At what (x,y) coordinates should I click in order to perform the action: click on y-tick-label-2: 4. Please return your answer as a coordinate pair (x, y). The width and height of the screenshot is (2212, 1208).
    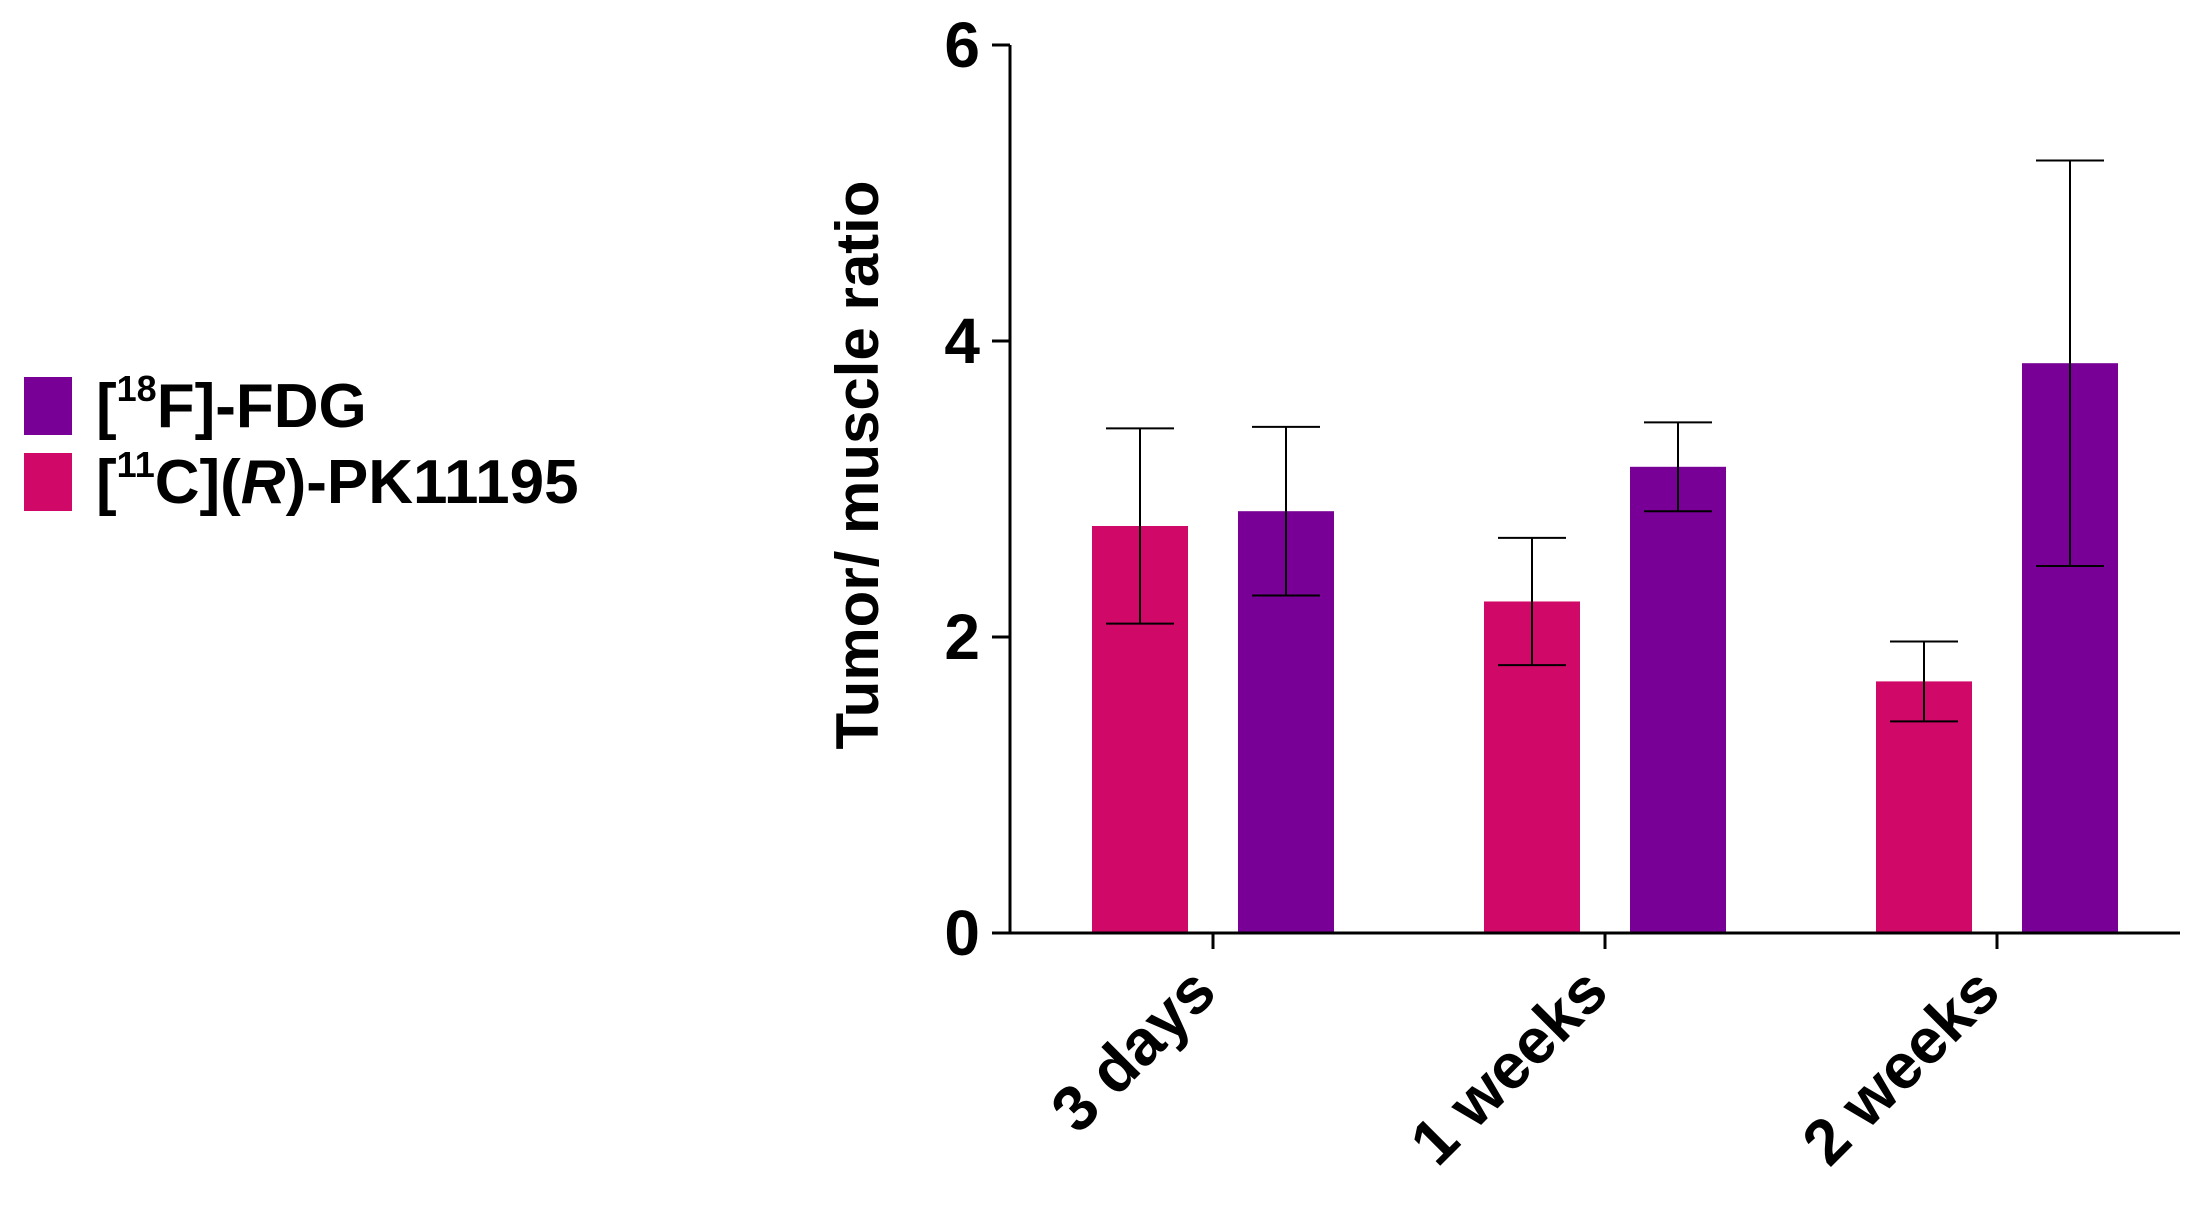
    Looking at the image, I should click on (962, 341).